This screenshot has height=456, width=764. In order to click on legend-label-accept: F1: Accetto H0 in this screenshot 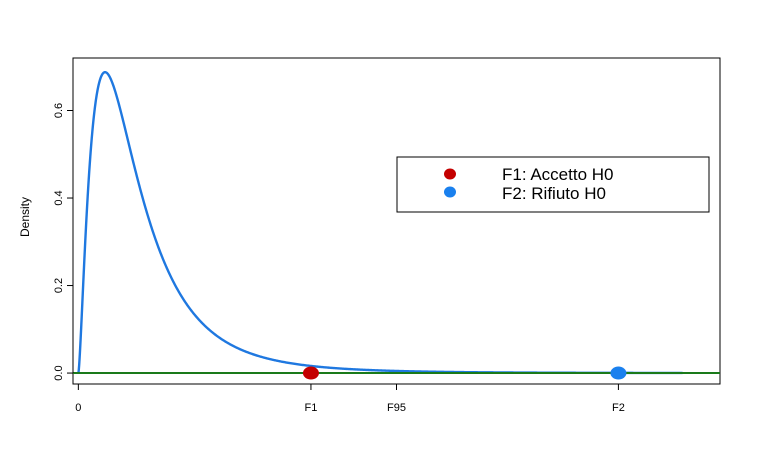, I will do `click(558, 174)`.